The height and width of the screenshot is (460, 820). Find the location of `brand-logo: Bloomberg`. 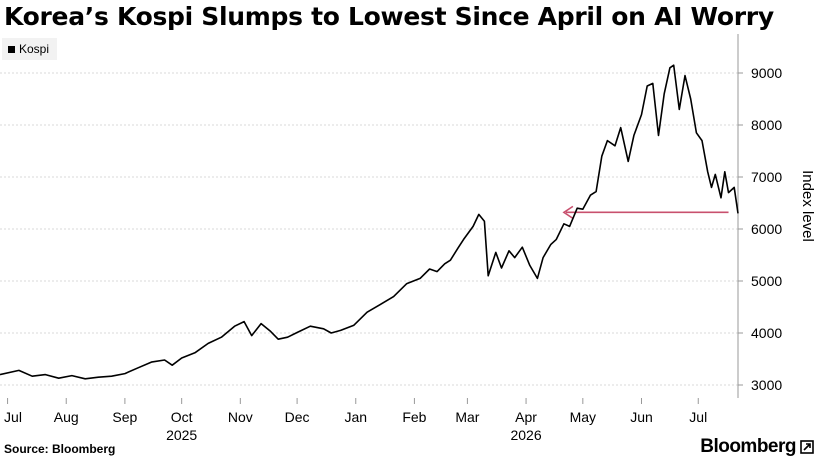

brand-logo: Bloomberg is located at coordinates (757, 447).